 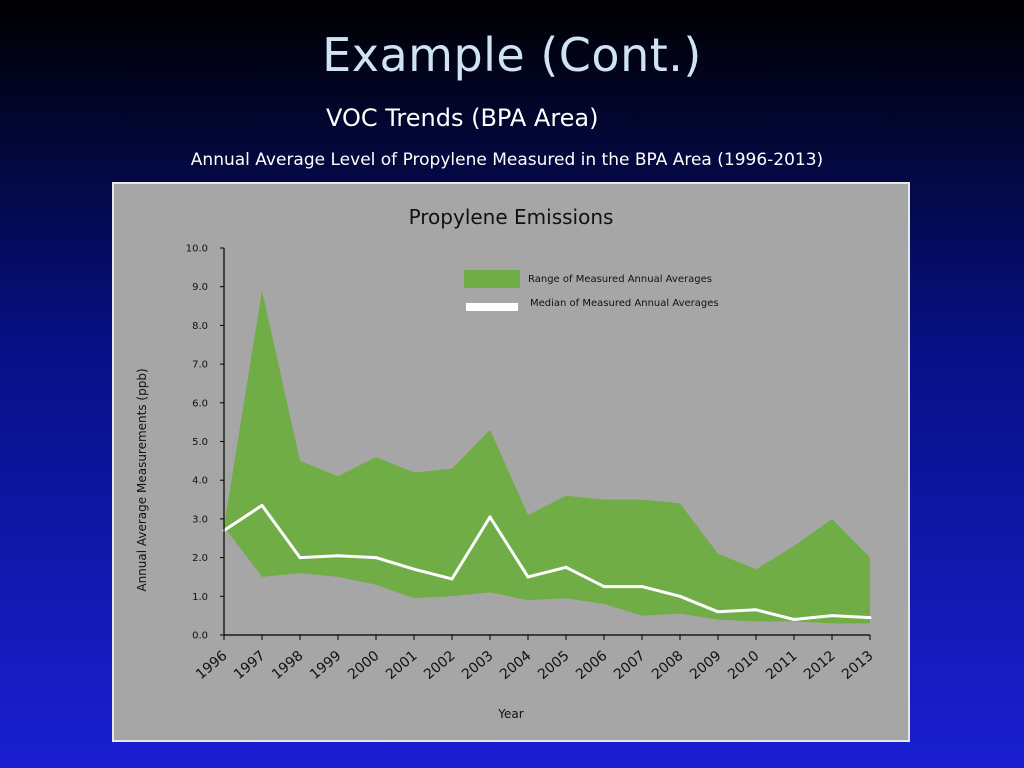 I want to click on median-point-1997, so click(x=262, y=505).